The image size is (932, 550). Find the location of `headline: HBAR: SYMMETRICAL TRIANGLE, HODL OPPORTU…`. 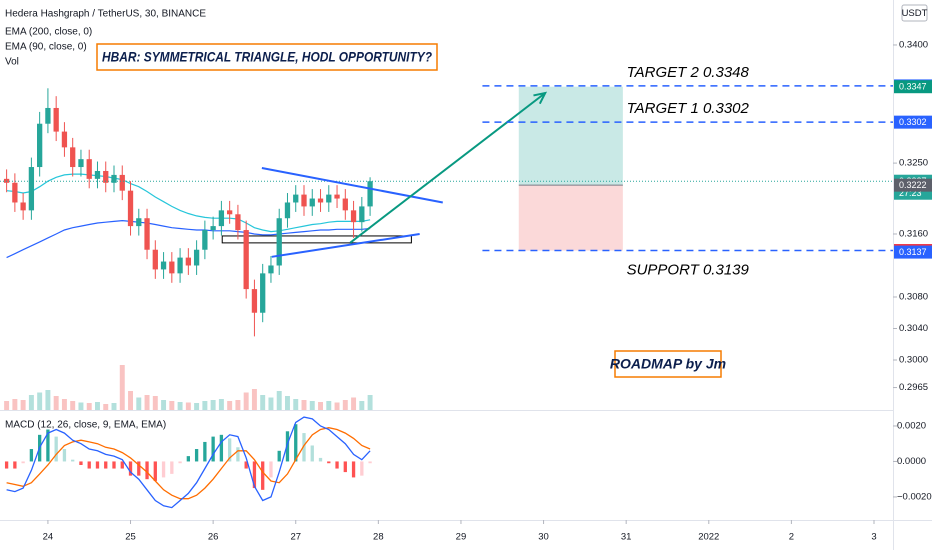

headline: HBAR: SYMMETRICAL TRIANGLE, HODL OPPORTU… is located at coordinates (267, 57).